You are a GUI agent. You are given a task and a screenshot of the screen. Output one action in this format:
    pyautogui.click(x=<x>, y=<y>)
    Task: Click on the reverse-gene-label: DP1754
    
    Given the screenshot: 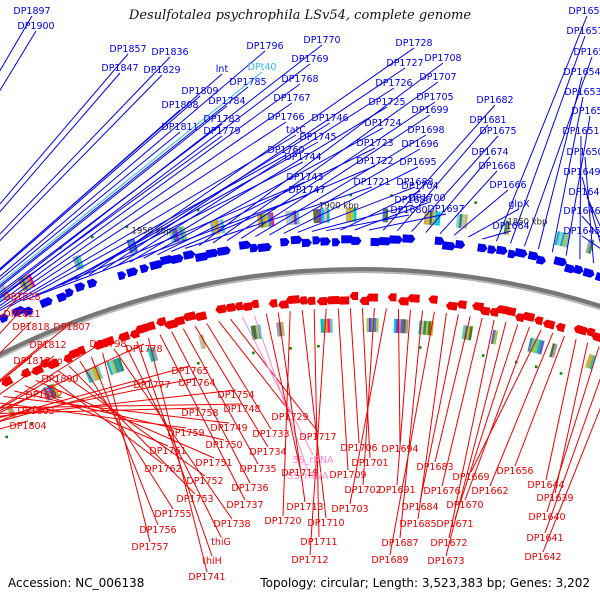 What is the action you would take?
    pyautogui.click(x=235, y=395)
    